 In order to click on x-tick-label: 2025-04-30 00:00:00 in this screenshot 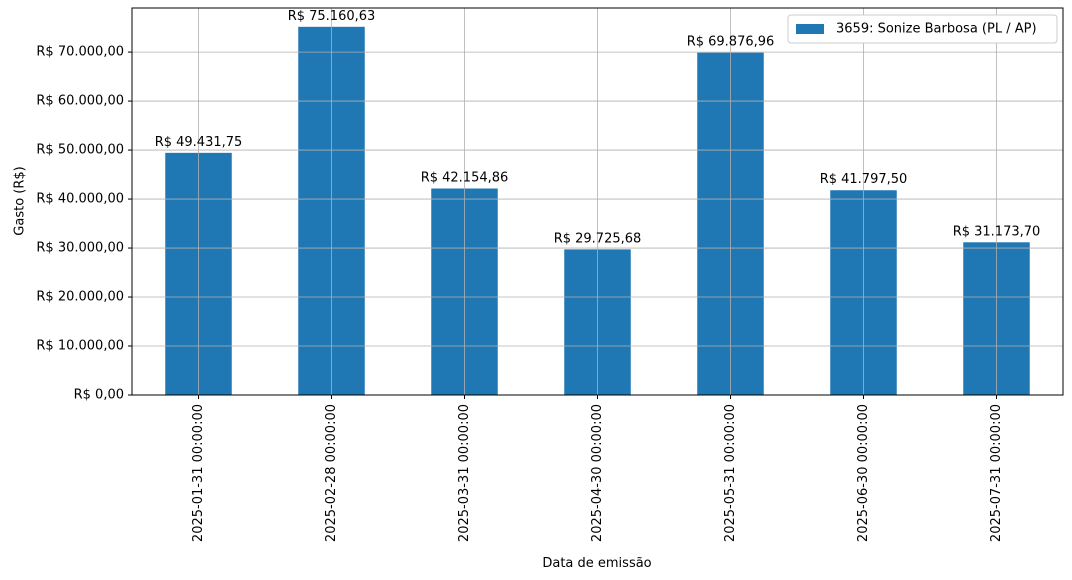, I will do `click(597, 473)`.